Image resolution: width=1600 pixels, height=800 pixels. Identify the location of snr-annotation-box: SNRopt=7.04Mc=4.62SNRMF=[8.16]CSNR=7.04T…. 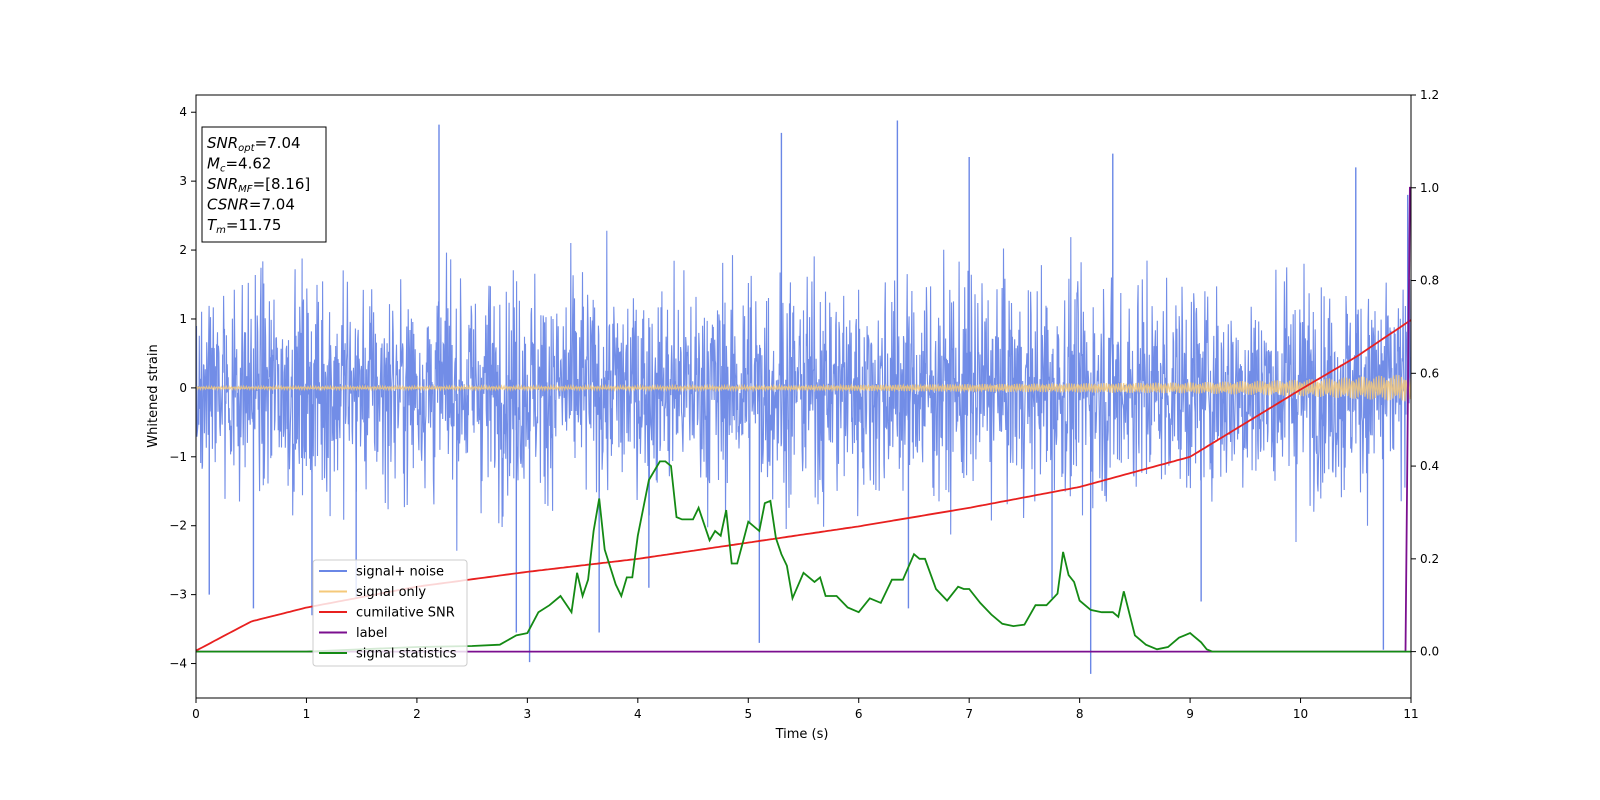
(264, 184).